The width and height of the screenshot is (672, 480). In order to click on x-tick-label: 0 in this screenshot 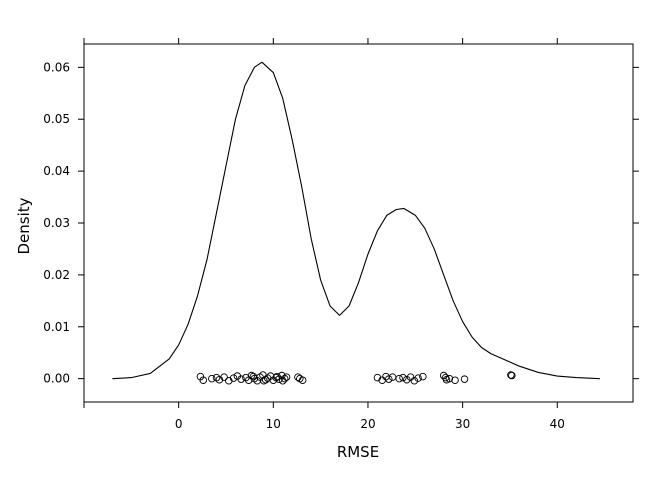, I will do `click(179, 424)`.